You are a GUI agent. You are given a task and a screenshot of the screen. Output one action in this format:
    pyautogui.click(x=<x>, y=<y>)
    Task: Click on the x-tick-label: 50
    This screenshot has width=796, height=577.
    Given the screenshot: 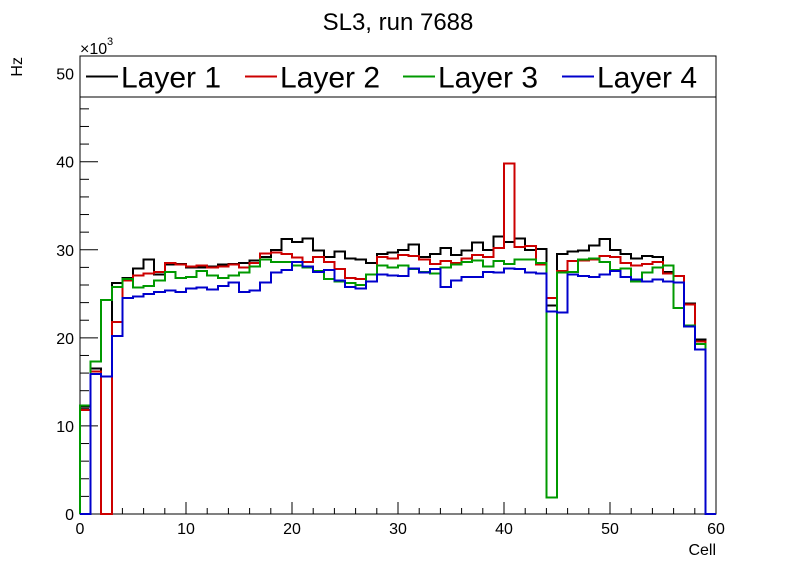 What is the action you would take?
    pyautogui.click(x=610, y=529)
    